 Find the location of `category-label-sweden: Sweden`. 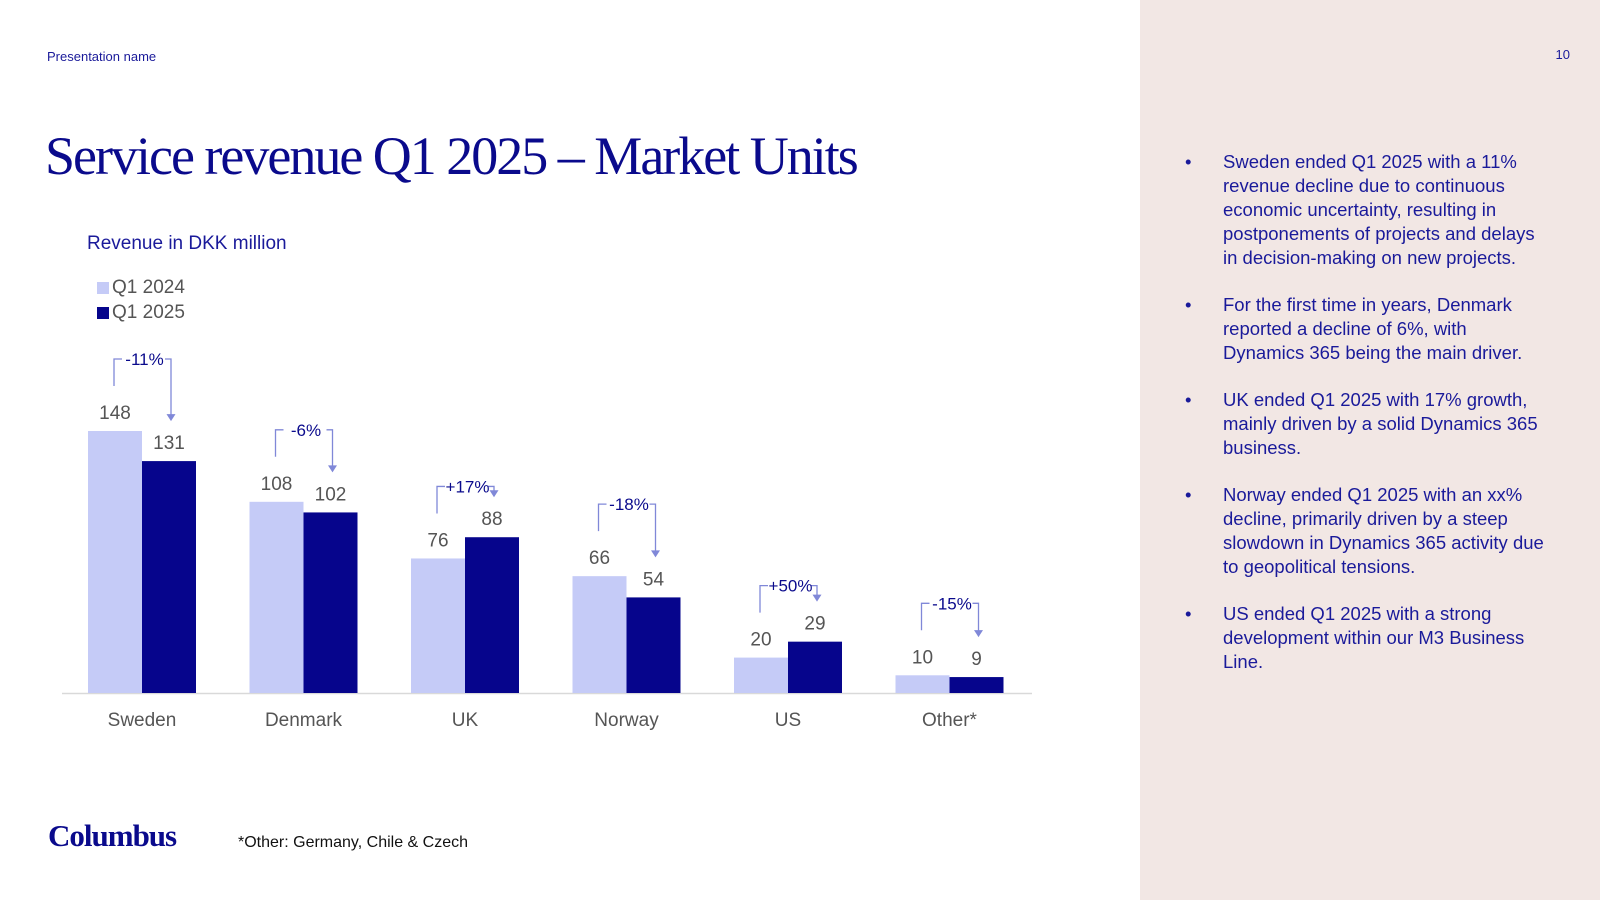

category-label-sweden: Sweden is located at coordinates (142, 720).